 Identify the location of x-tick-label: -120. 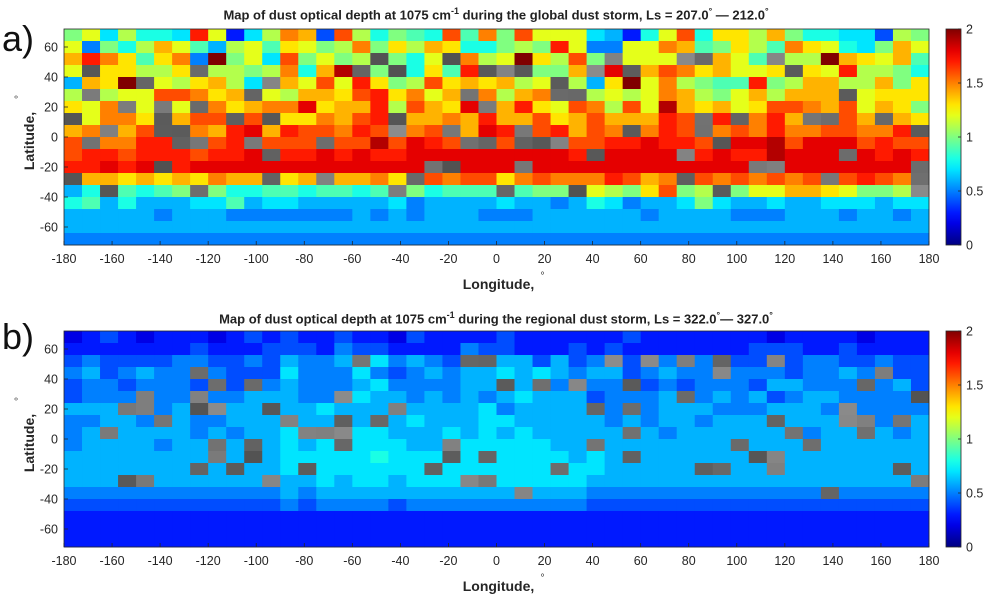
(208, 259).